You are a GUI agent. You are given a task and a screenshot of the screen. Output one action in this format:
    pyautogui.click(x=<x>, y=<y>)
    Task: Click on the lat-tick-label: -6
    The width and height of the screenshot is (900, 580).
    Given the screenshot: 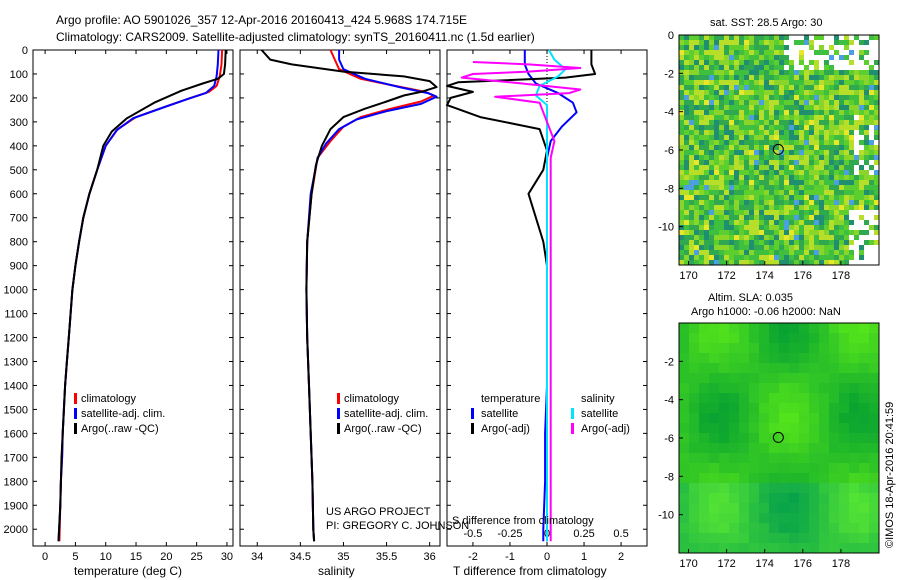 What is the action you would take?
    pyautogui.click(x=669, y=151)
    